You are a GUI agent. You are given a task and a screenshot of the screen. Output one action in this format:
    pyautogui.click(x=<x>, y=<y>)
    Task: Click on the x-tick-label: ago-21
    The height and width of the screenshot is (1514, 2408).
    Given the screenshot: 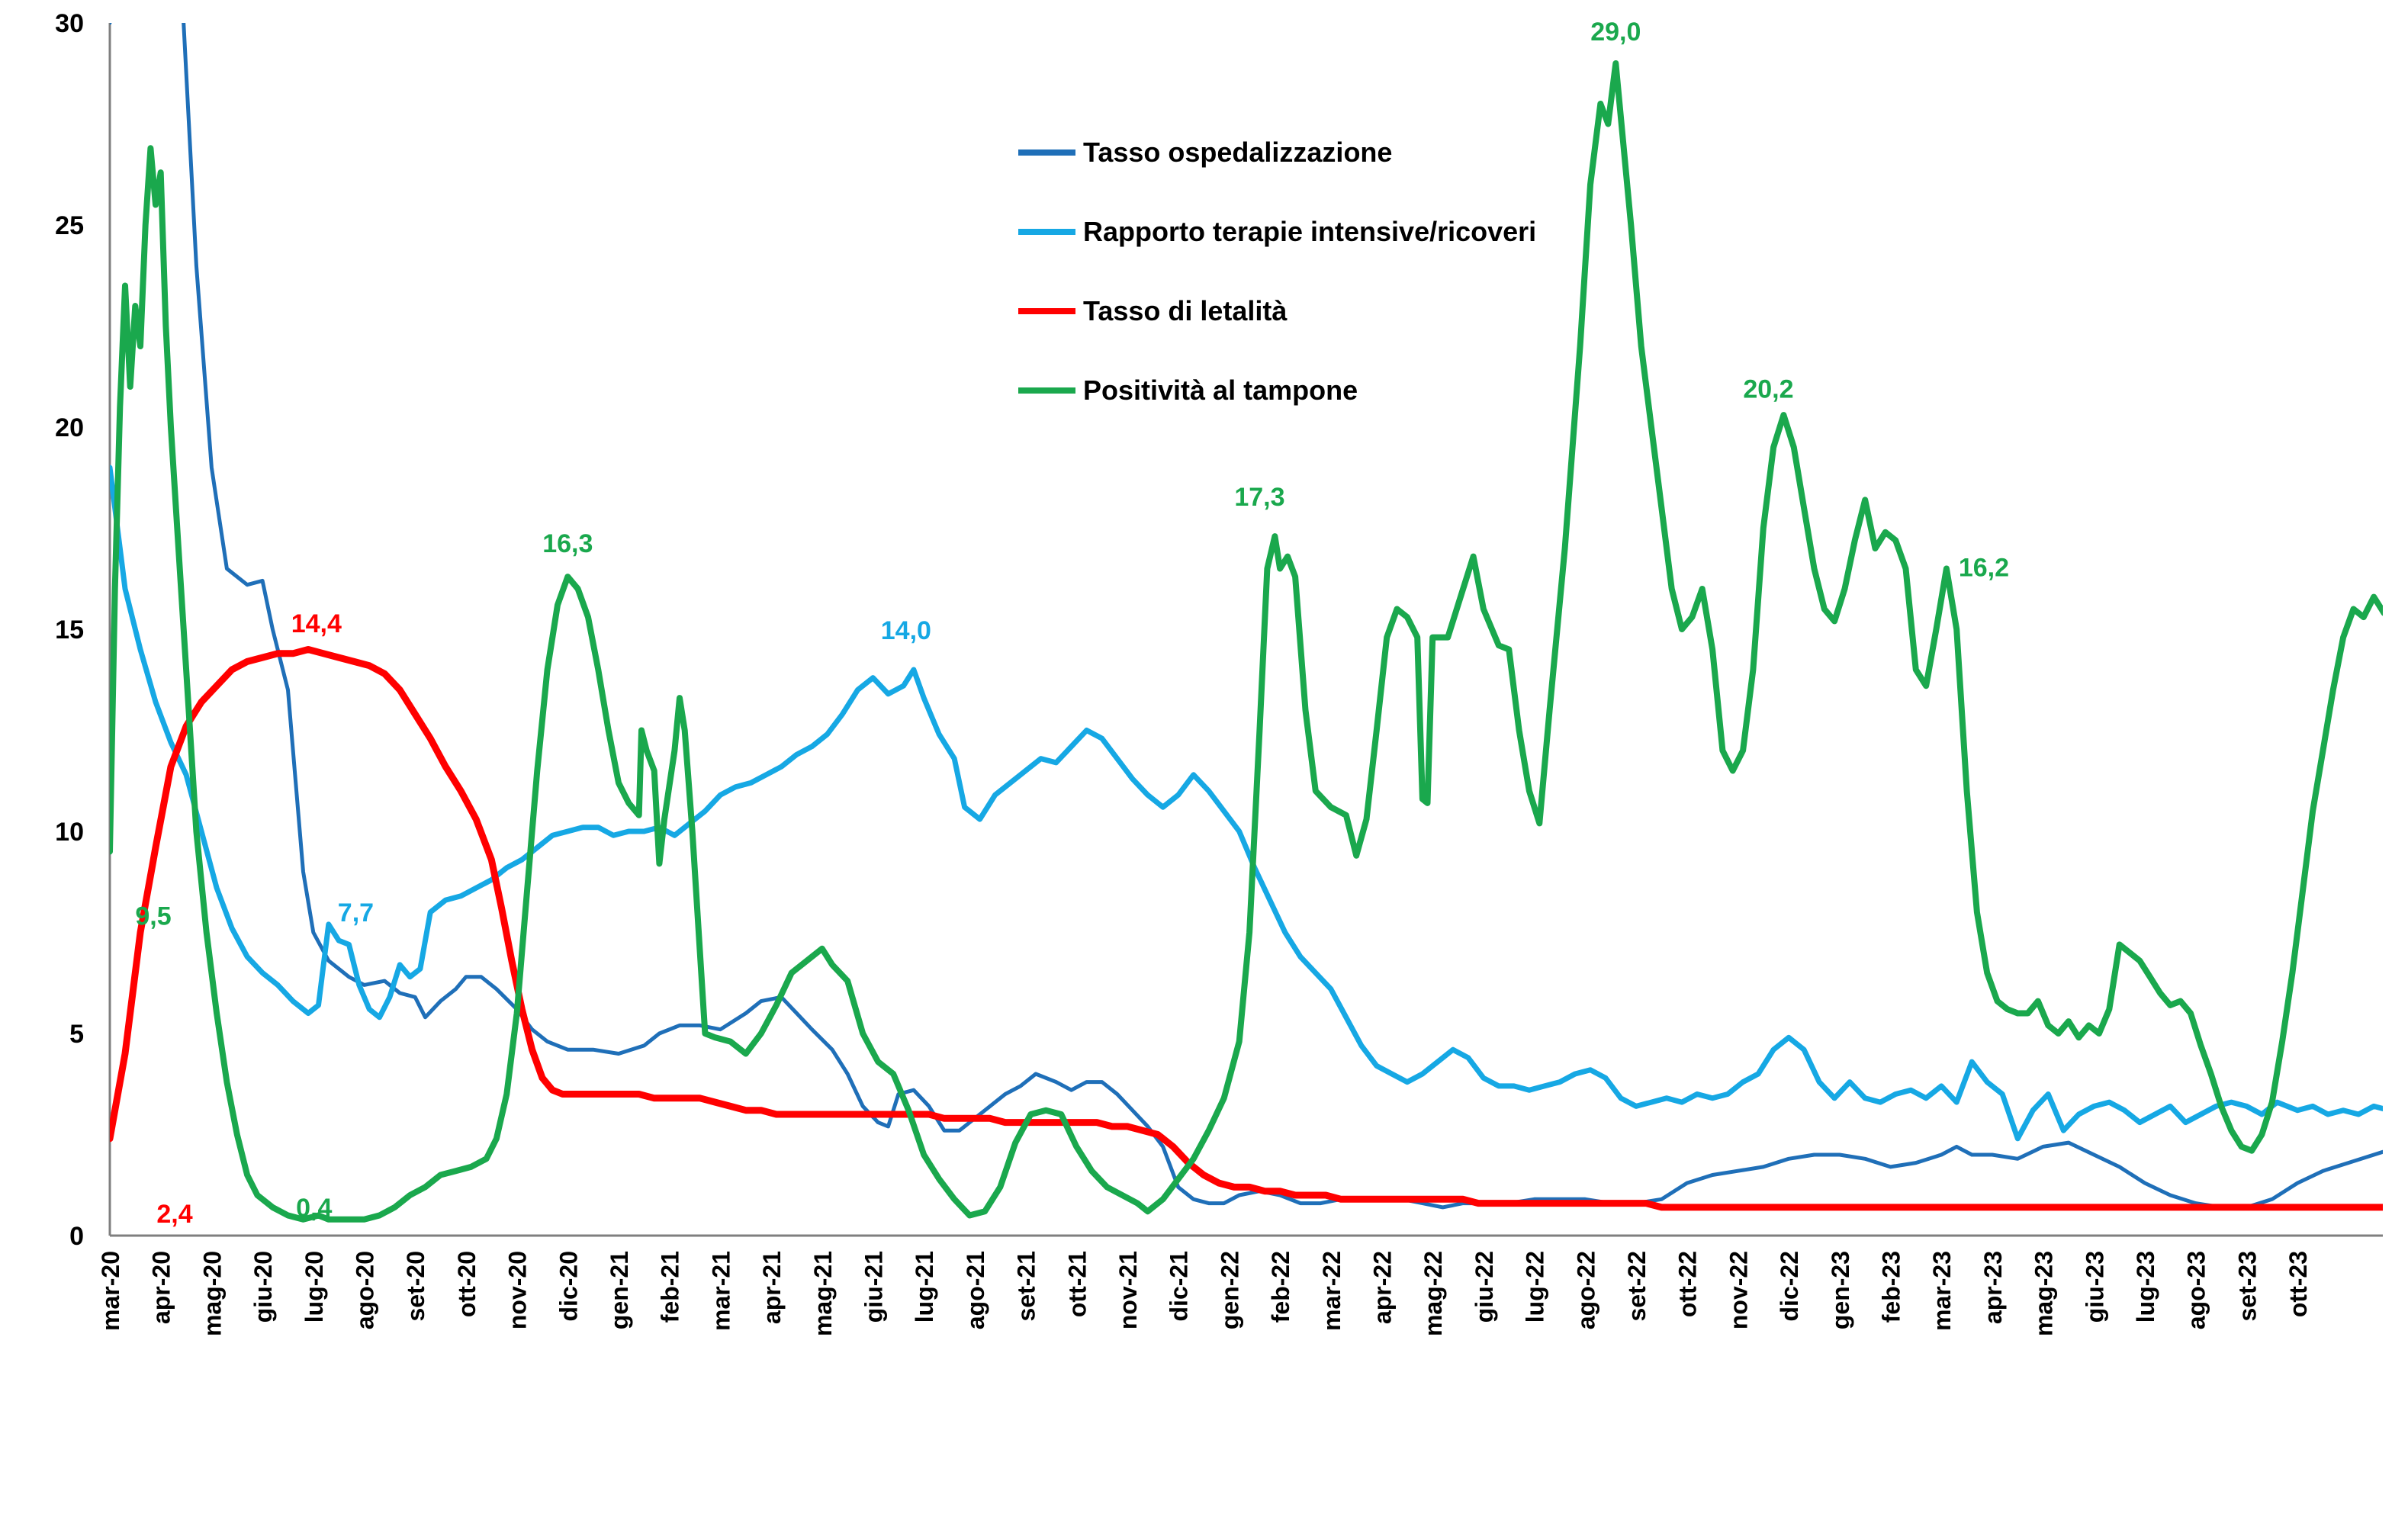 What is the action you would take?
    pyautogui.click(x=975, y=1290)
    